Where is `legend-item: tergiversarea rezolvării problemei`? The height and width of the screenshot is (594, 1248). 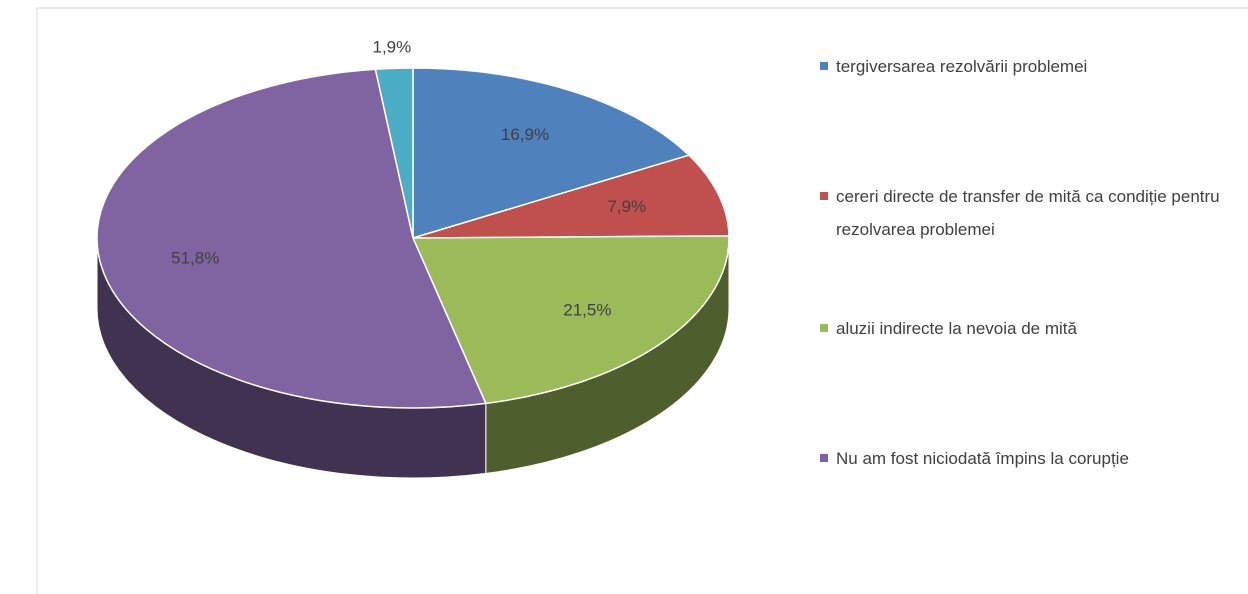
legend-item: tergiversarea rezolvării problemei is located at coordinates (1020, 66).